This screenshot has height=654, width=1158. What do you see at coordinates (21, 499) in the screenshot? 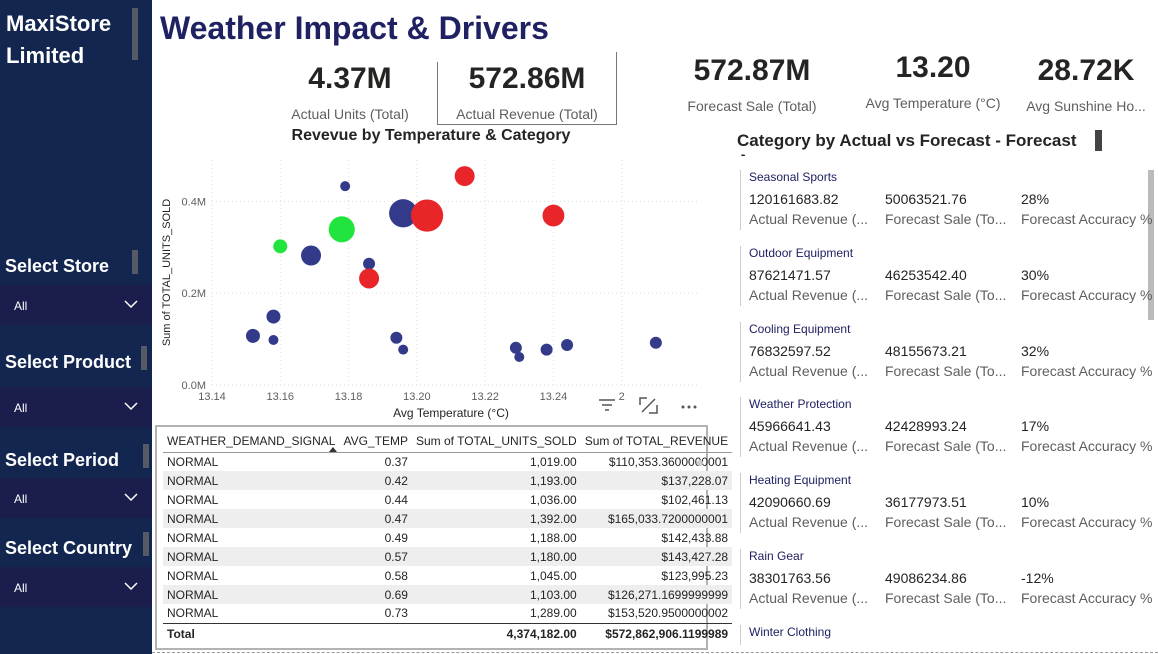
I see `dropdown-value: All` at bounding box center [21, 499].